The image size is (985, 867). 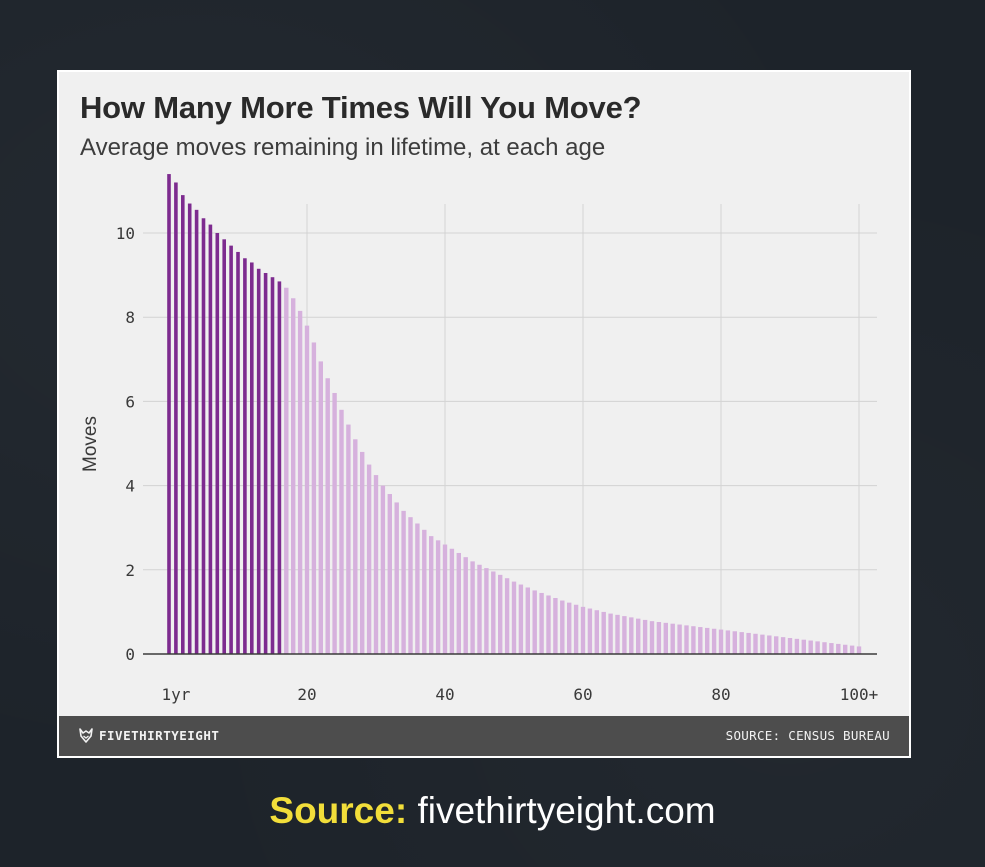 I want to click on caption: Source: fivethirtyeight.com, so click(x=492, y=811).